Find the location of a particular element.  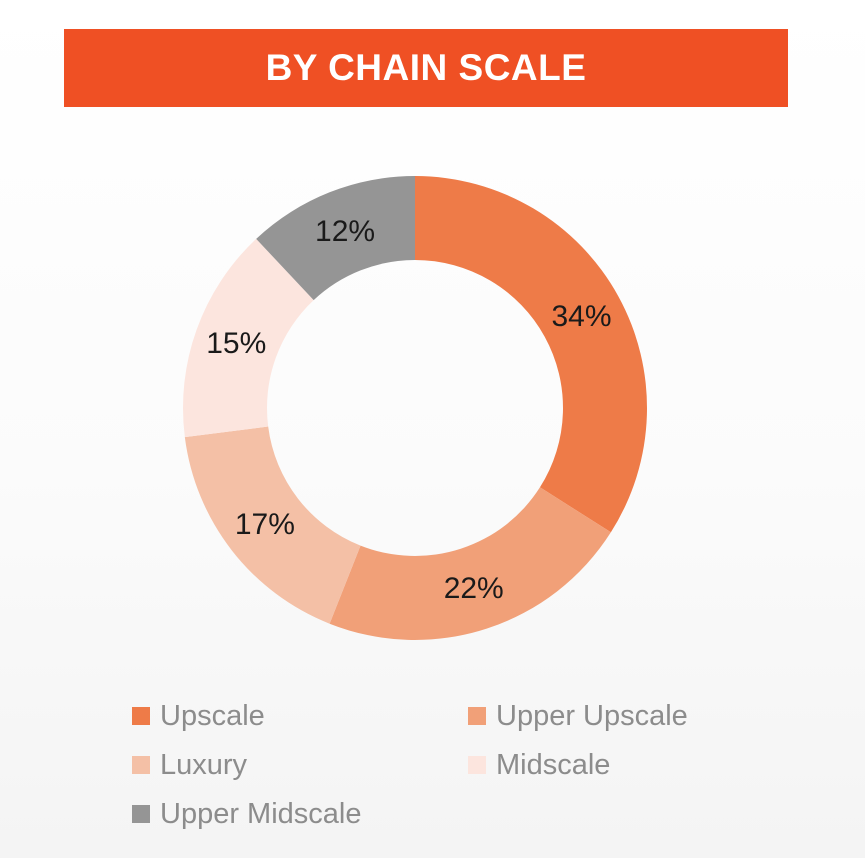

data-label-luxury: 17% is located at coordinates (265, 524).